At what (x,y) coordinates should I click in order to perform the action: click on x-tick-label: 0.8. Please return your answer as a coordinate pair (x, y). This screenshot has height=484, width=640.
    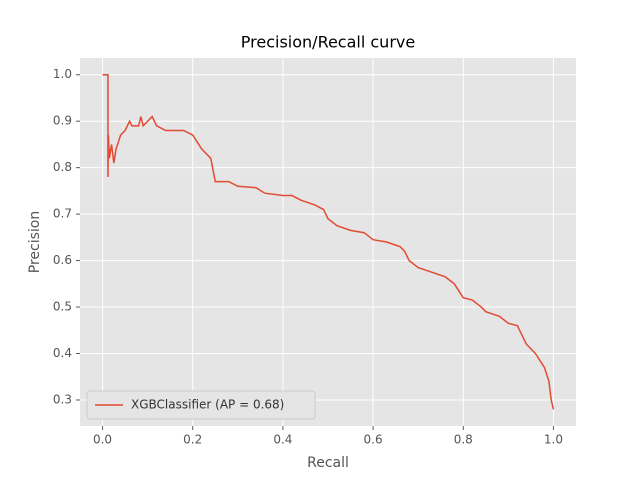
    Looking at the image, I should click on (463, 440).